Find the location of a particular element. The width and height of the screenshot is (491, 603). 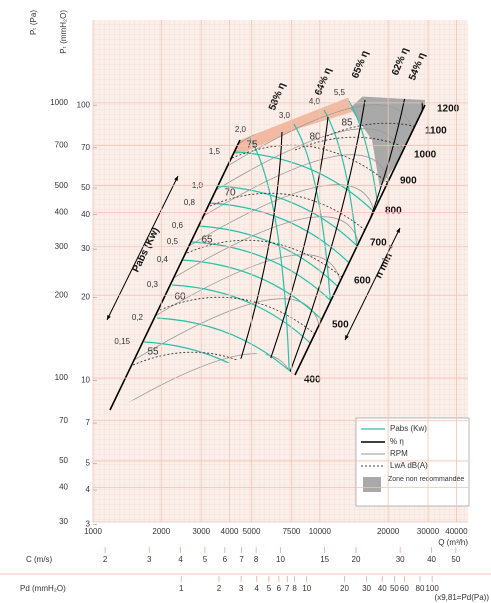

y-tick-label: 100 is located at coordinates (62, 377).